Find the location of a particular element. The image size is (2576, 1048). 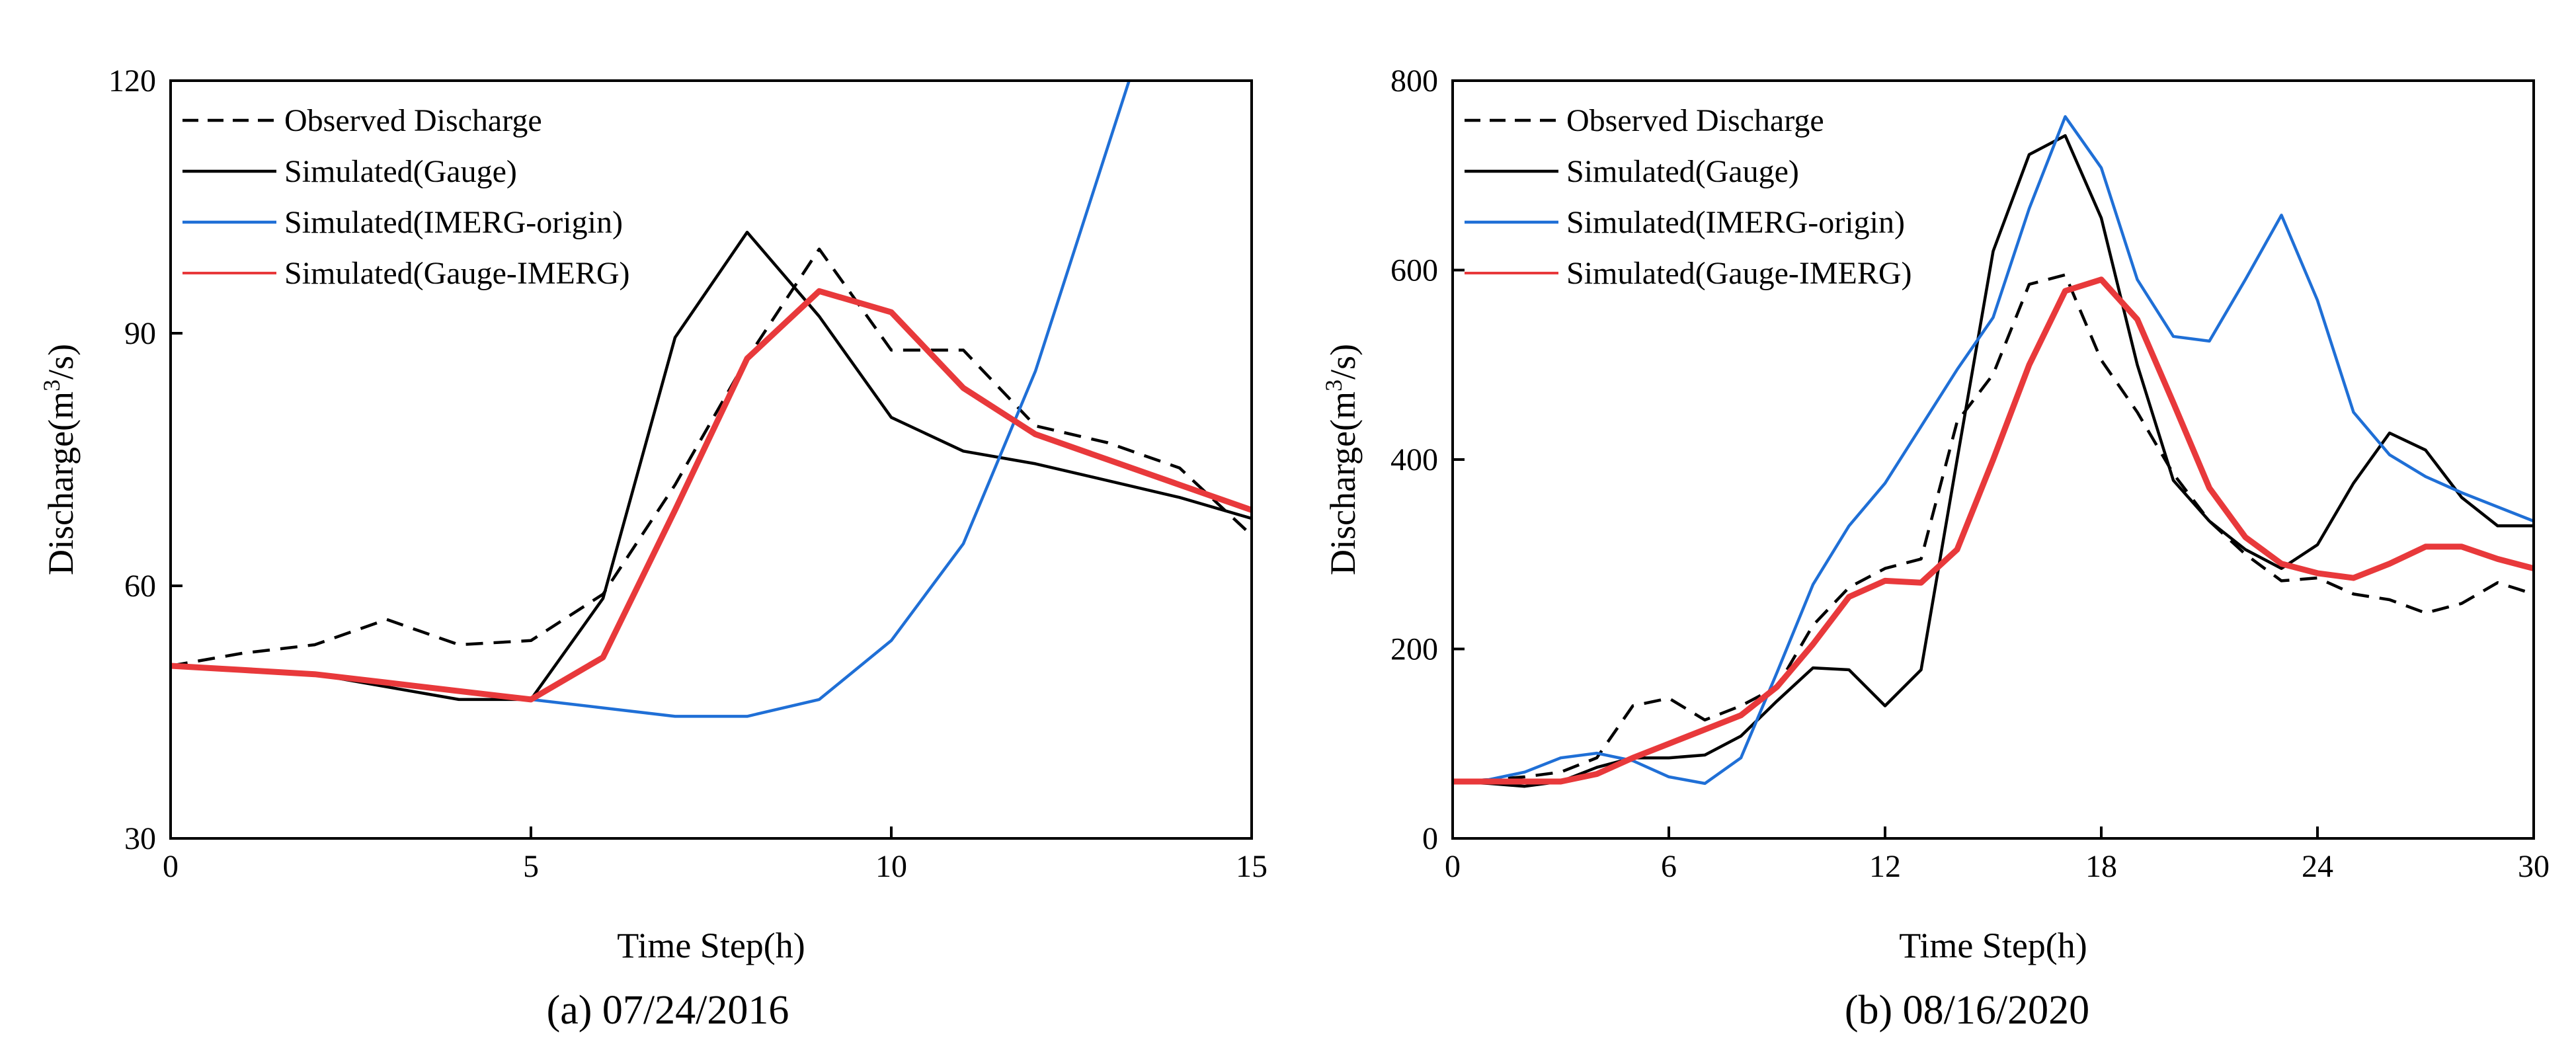

chart-a-y-tick-label-1: 60 is located at coordinates (140, 586).